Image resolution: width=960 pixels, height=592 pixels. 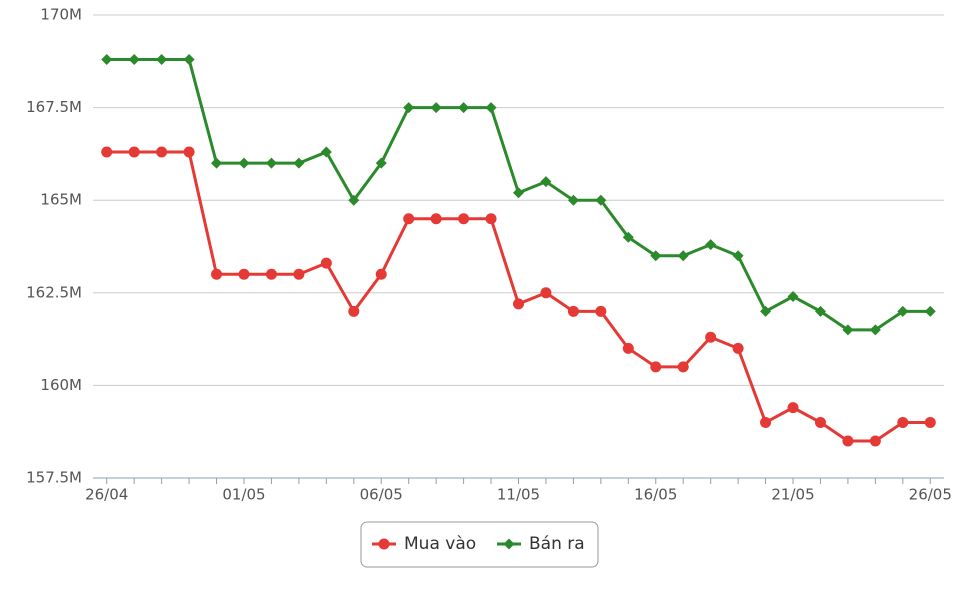 I want to click on y-tick-label: 157.5M, so click(x=54, y=478).